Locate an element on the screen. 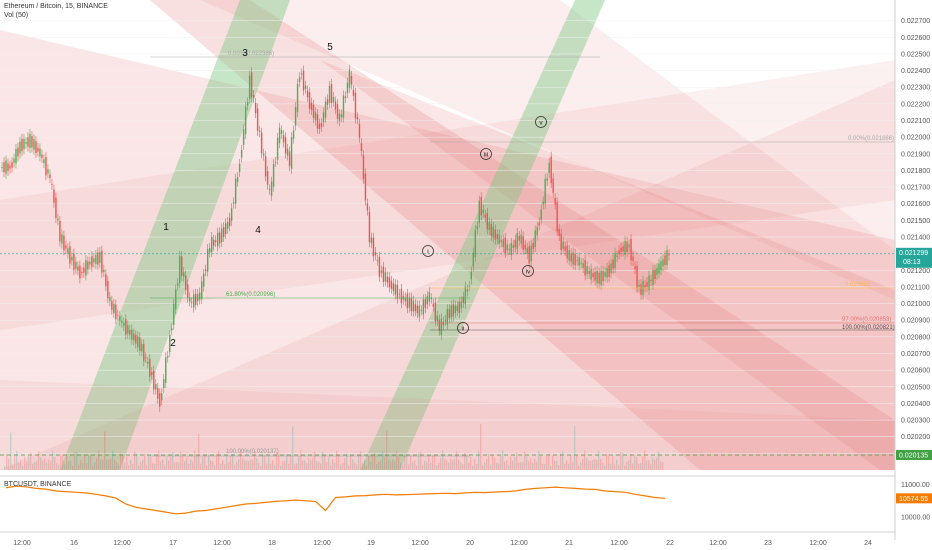 The image size is (932, 550). price-tick-label: 0.020600 is located at coordinates (915, 371).